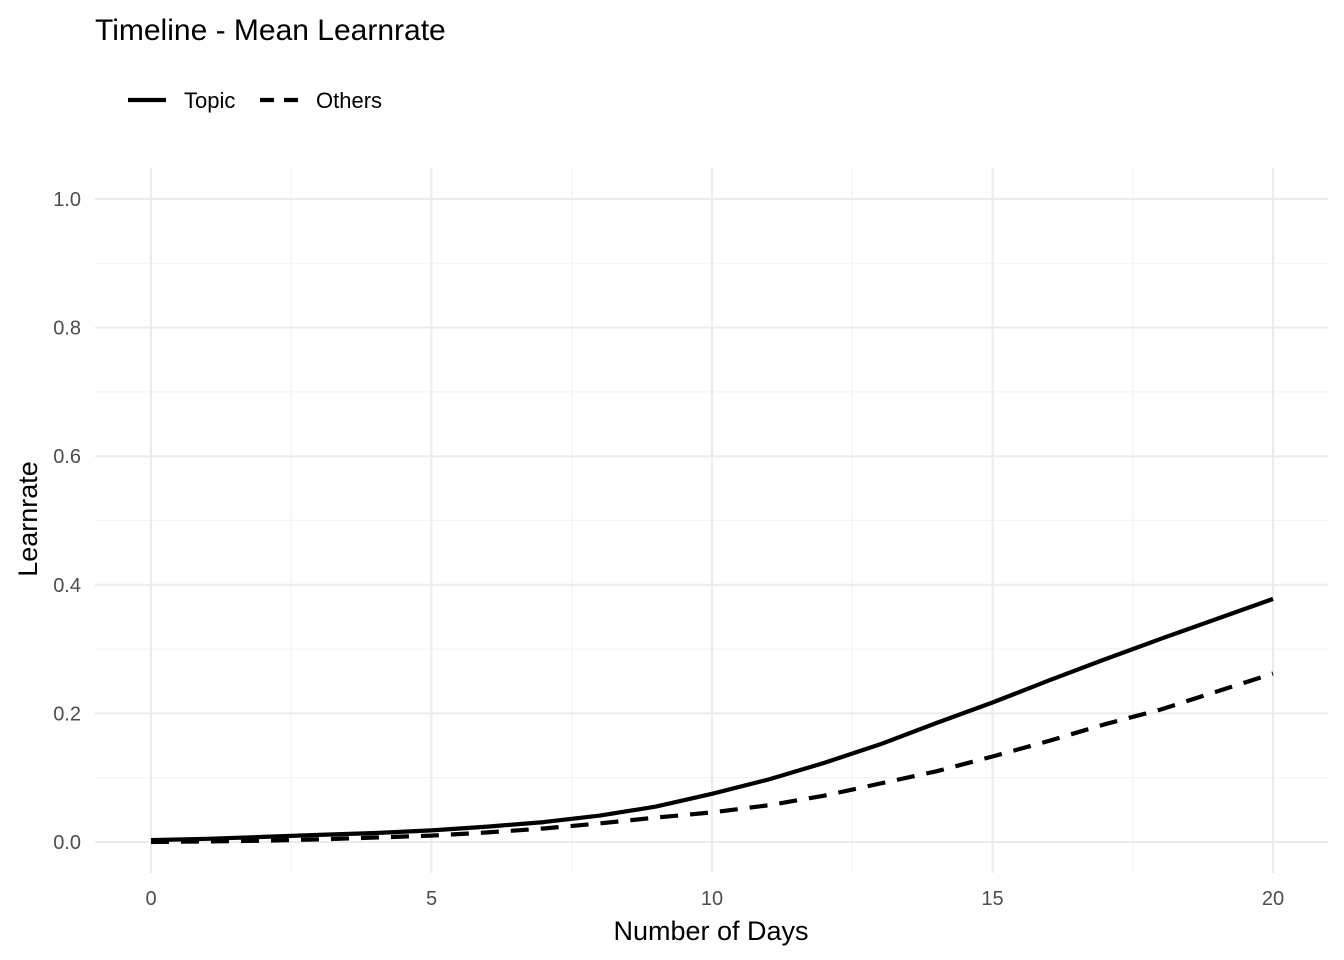  I want to click on y-axis-tick-labels: 0.0 0.2 0.4 0.6 0.8 1.0, so click(67, 521).